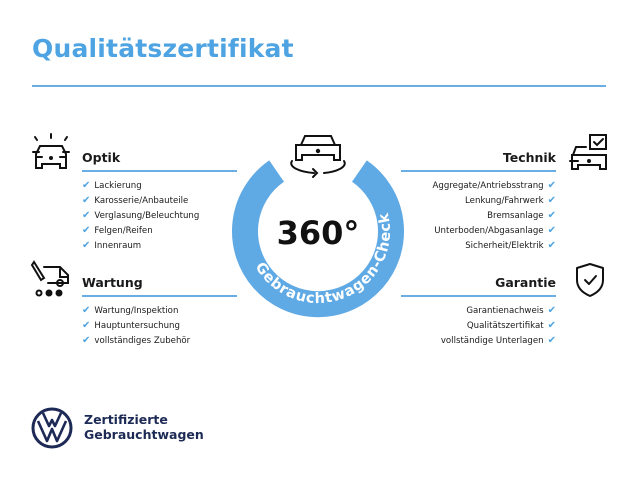 The height and width of the screenshot is (480, 640). I want to click on list-item: Sicherheit/Elektrik ✔, so click(510, 245).